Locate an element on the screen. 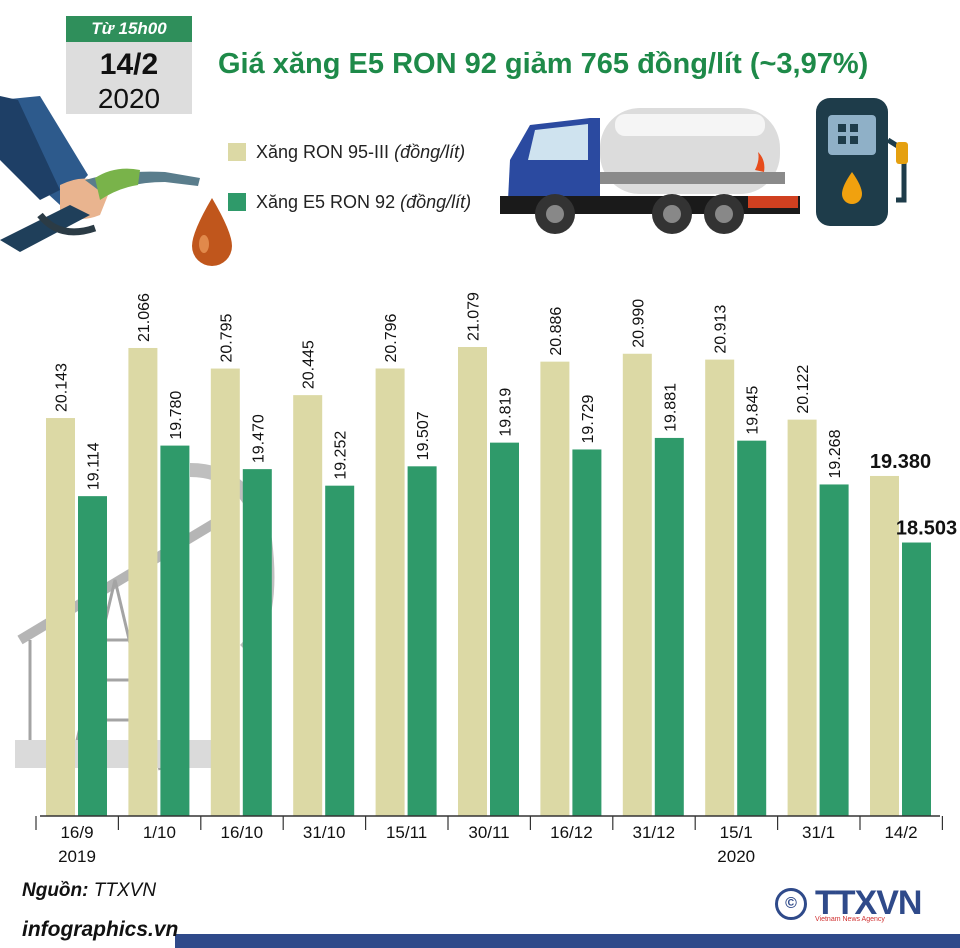 This screenshot has height=948, width=960. fuel-nozzle-icon is located at coordinates (100, 174).